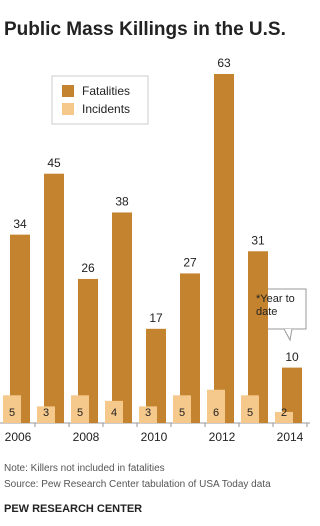  What do you see at coordinates (100, 100) in the screenshot?
I see `legend-box` at bounding box center [100, 100].